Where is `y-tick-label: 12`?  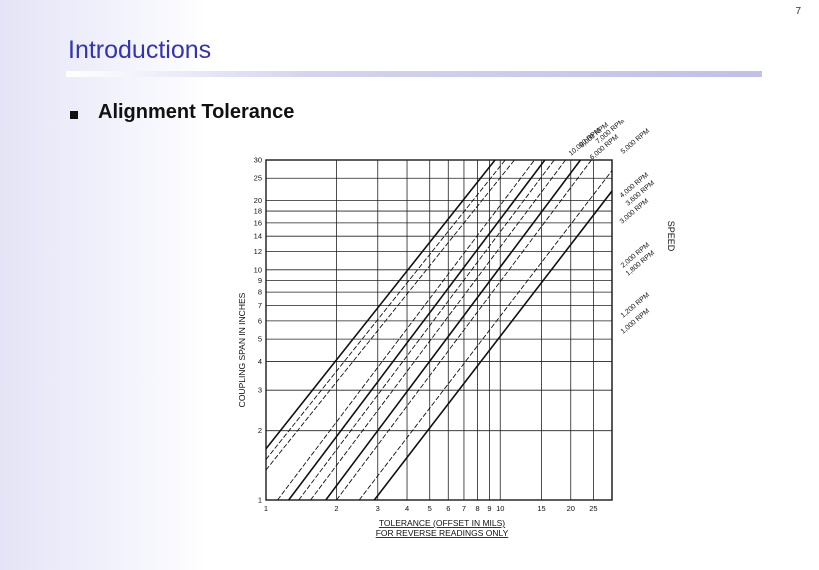
y-tick-label: 12 is located at coordinates (258, 251).